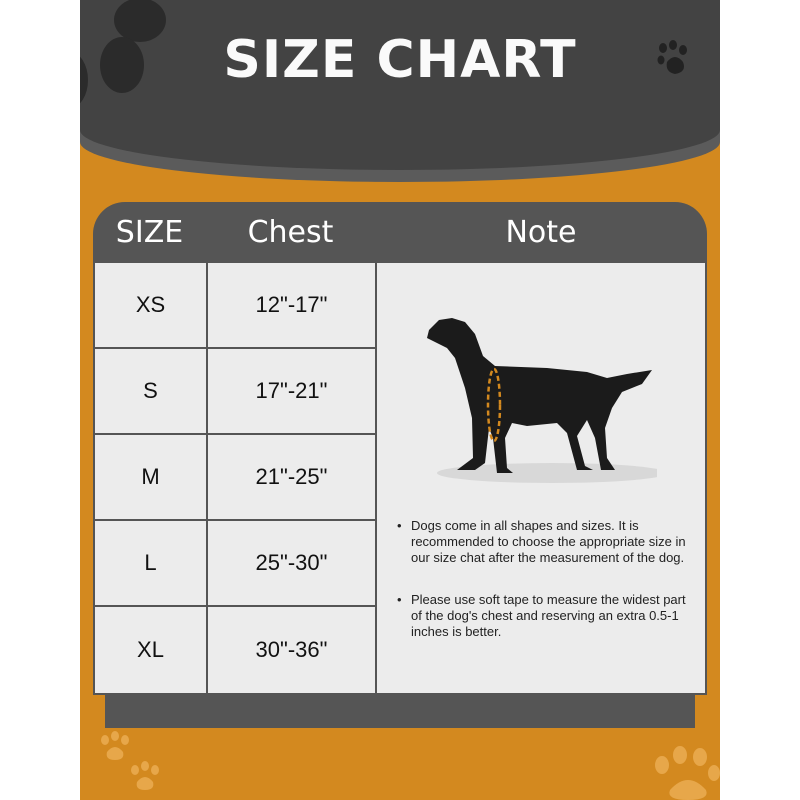 The width and height of the screenshot is (800, 800). I want to click on header-chest: Chest, so click(290, 232).